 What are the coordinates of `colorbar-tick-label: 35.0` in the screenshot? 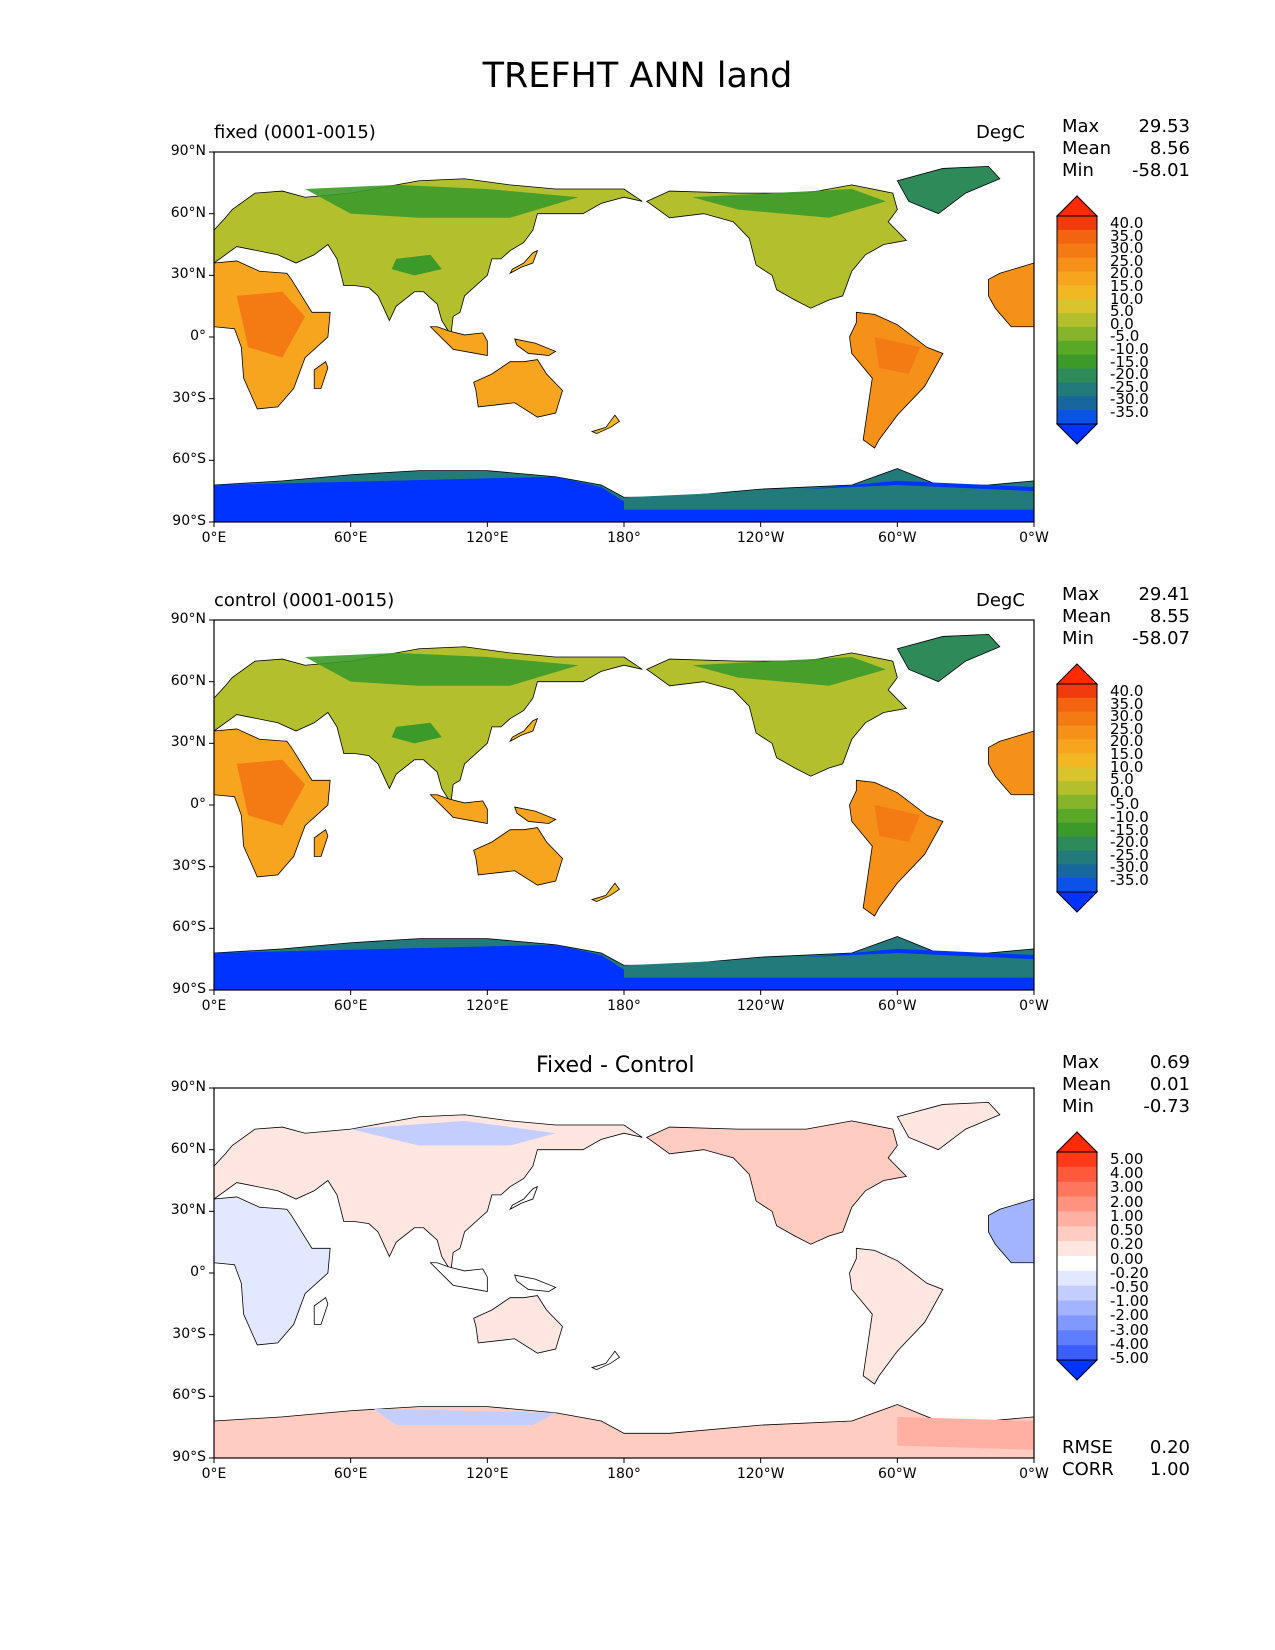 It's located at (1127, 235).